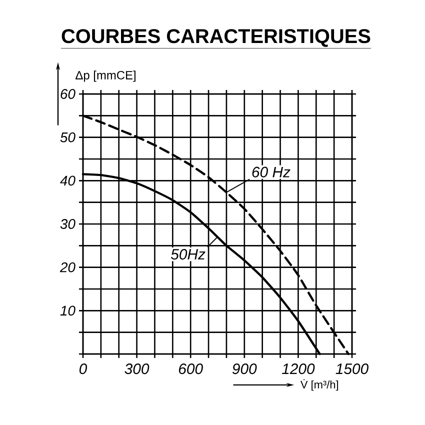 The image size is (425, 425). Describe the element at coordinates (352, 369) in the screenshot. I see `x-tick-label: 1500` at that location.